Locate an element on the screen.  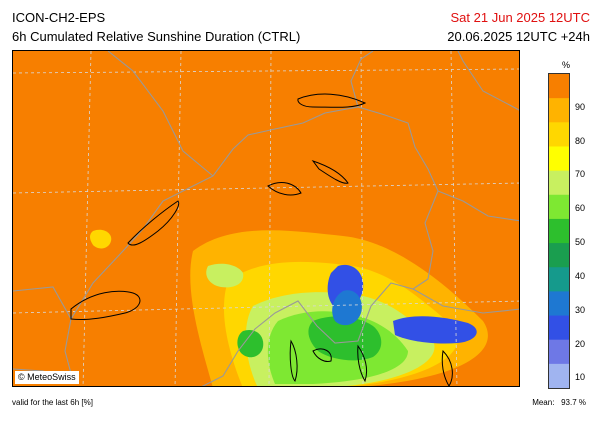
mean-readout: Mean: 93.7 % is located at coordinates (559, 402).